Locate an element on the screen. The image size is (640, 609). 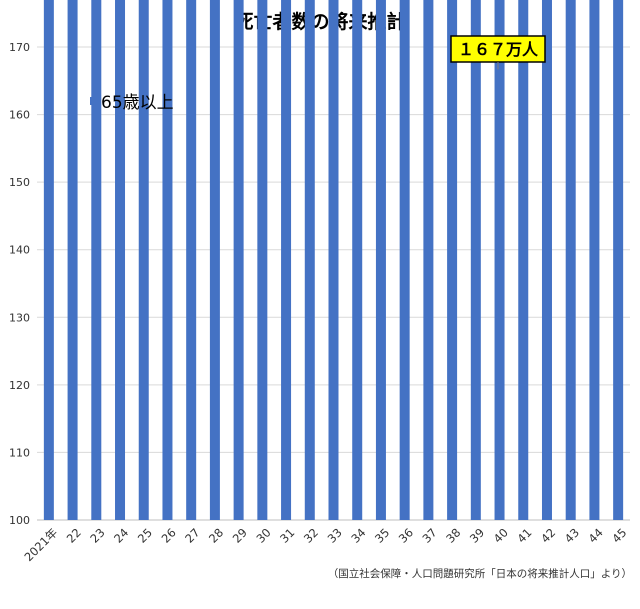
x-tick-label: 2021年 is located at coordinates (40, 544).